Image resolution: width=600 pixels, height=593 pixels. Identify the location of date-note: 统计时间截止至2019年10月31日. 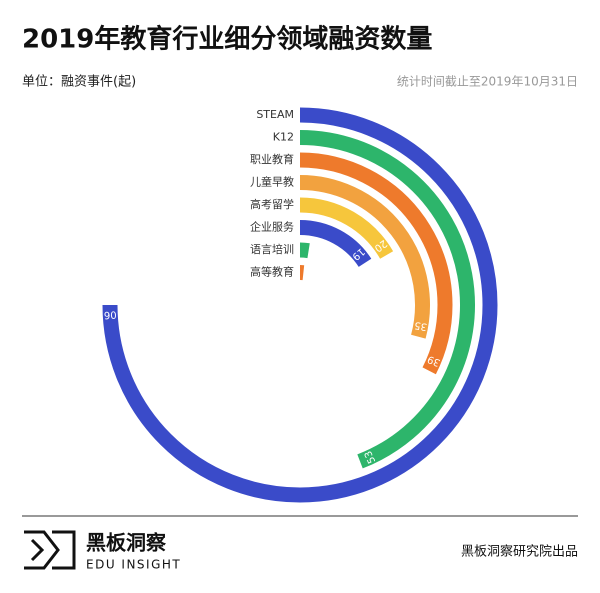
(487, 82).